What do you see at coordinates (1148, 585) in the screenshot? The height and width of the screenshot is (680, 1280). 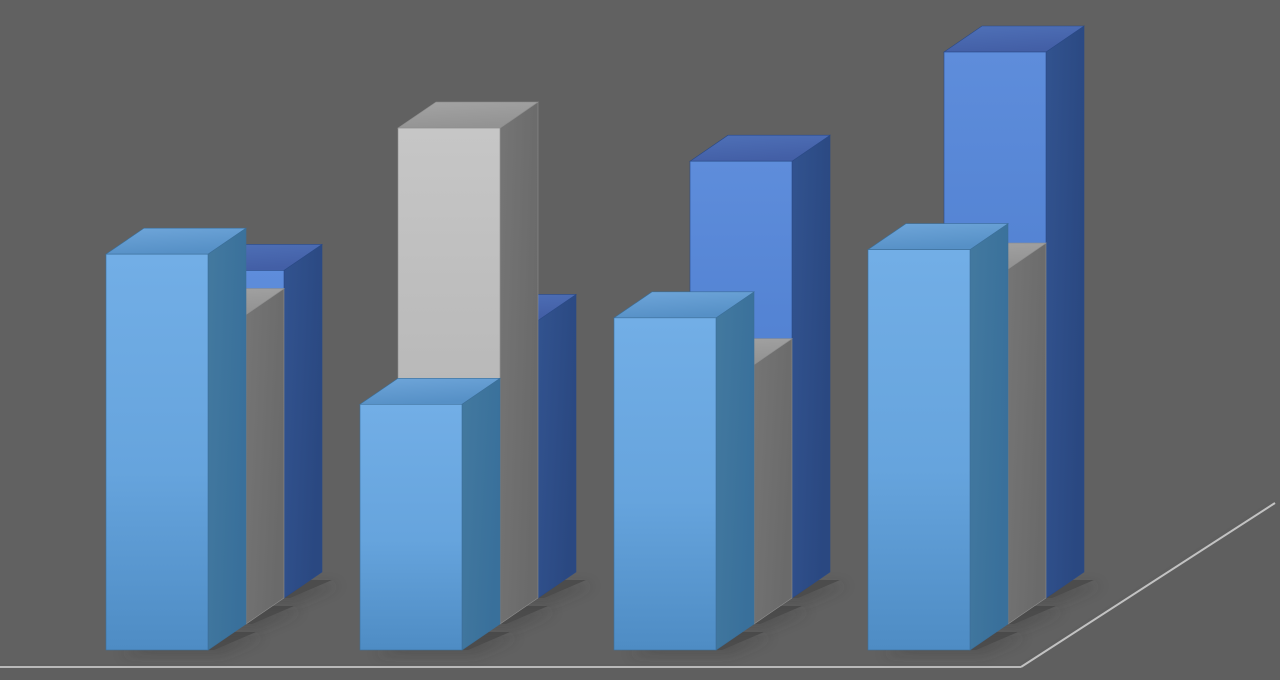 I see `floor-right-edge` at bounding box center [1148, 585].